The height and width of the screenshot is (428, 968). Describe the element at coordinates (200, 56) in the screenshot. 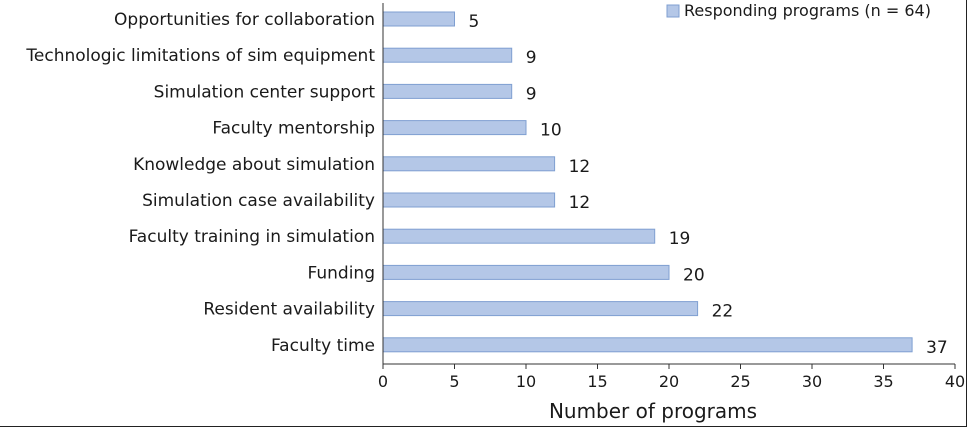

I see `category-label-2: Technologic limitations of sim equipment` at that location.